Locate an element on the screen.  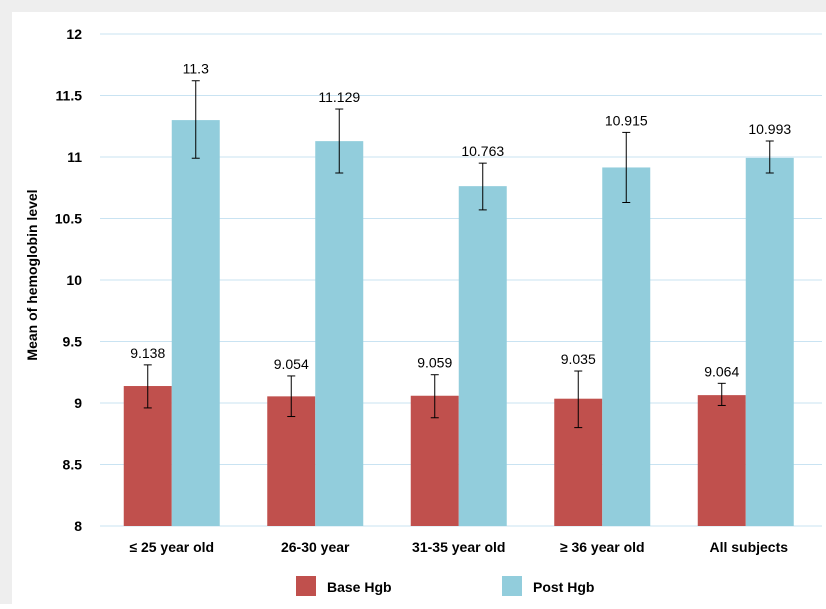
x-category-label: ≤ 25 year old is located at coordinates (171, 547).